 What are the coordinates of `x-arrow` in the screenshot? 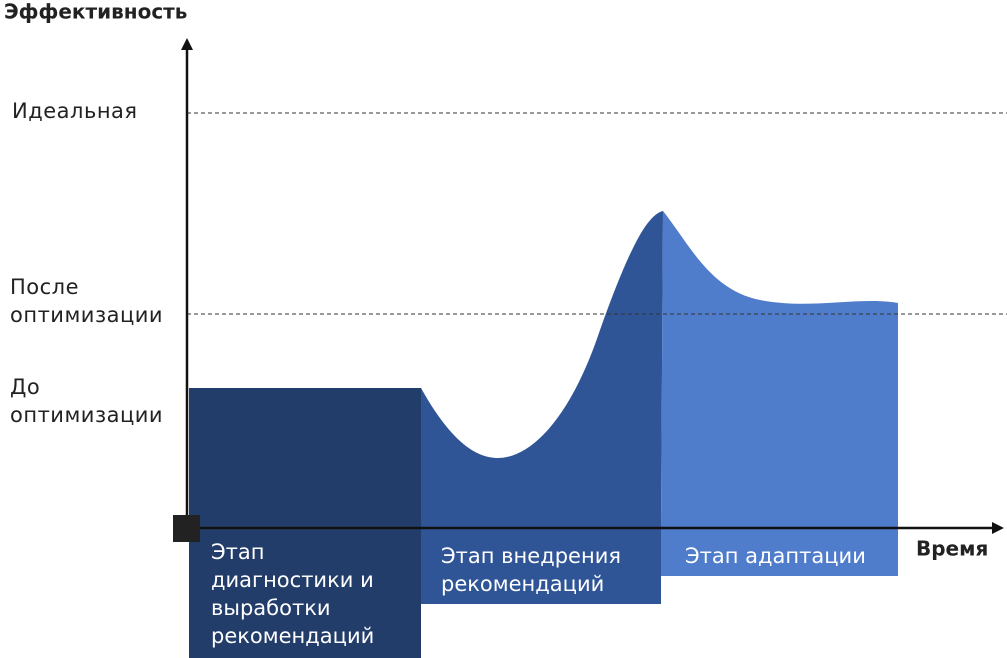 It's located at (998, 528).